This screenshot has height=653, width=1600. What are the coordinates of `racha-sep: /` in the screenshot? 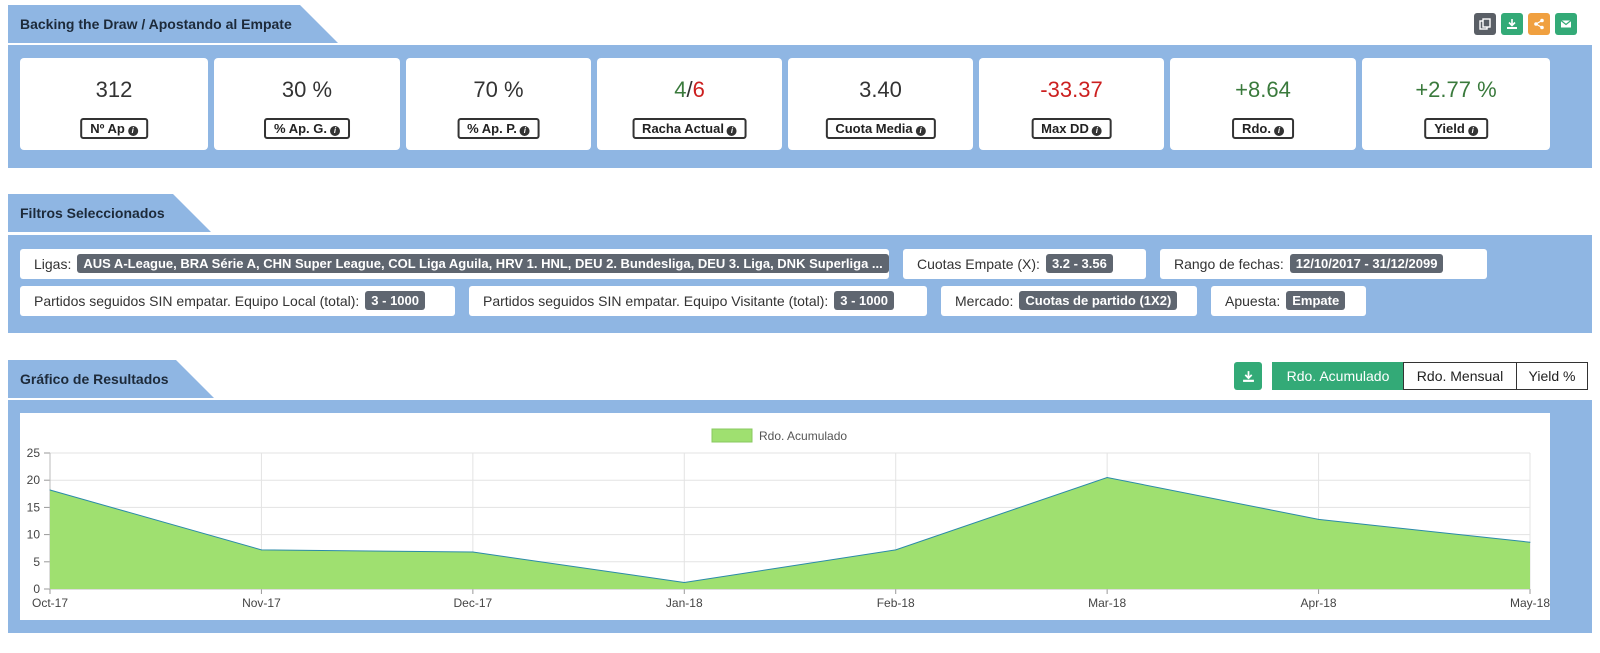 It's located at (689, 89).